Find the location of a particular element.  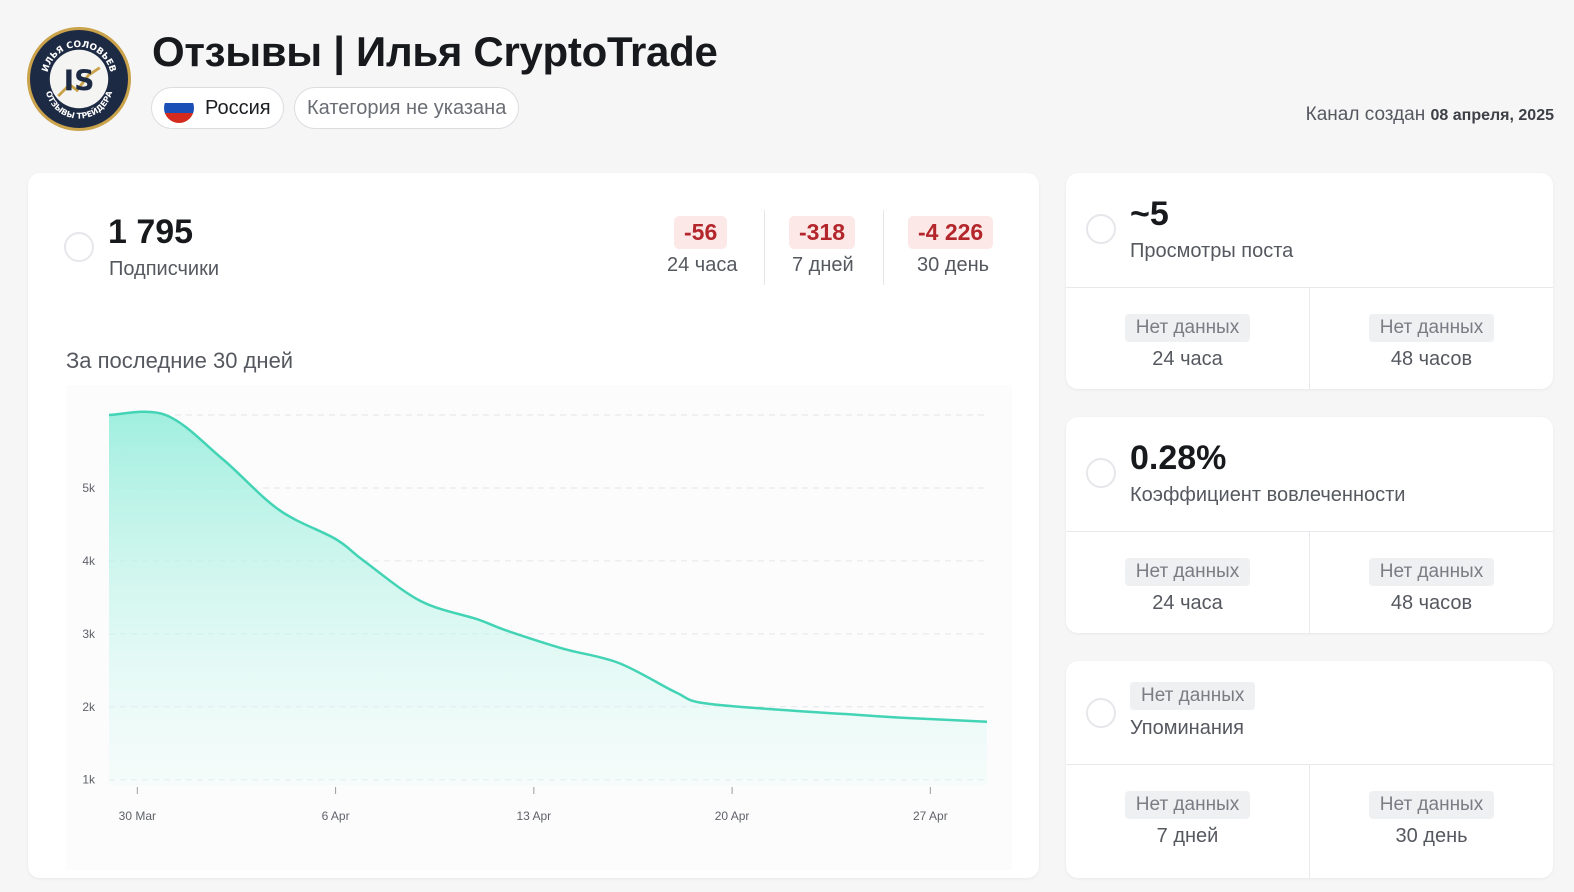

views-48h-cell: Нет данных 48 часов is located at coordinates (1431, 342).